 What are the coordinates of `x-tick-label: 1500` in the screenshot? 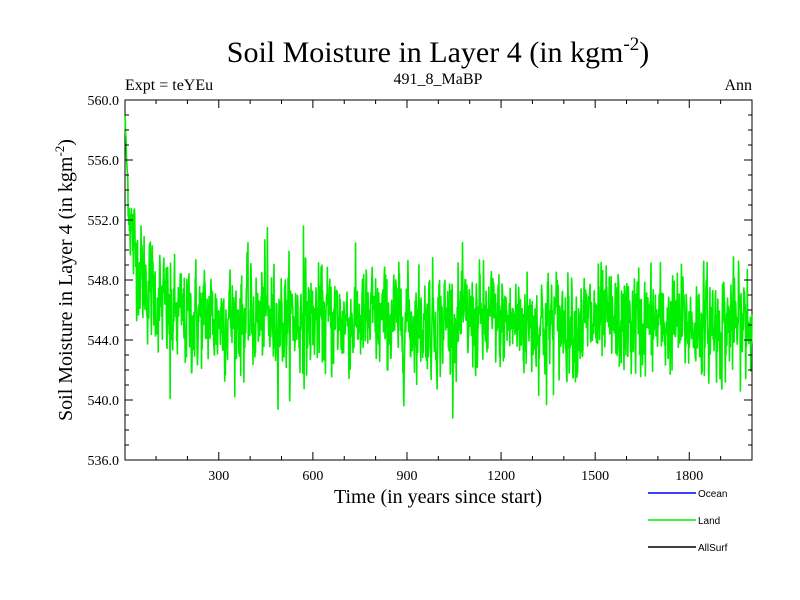 It's located at (595, 476).